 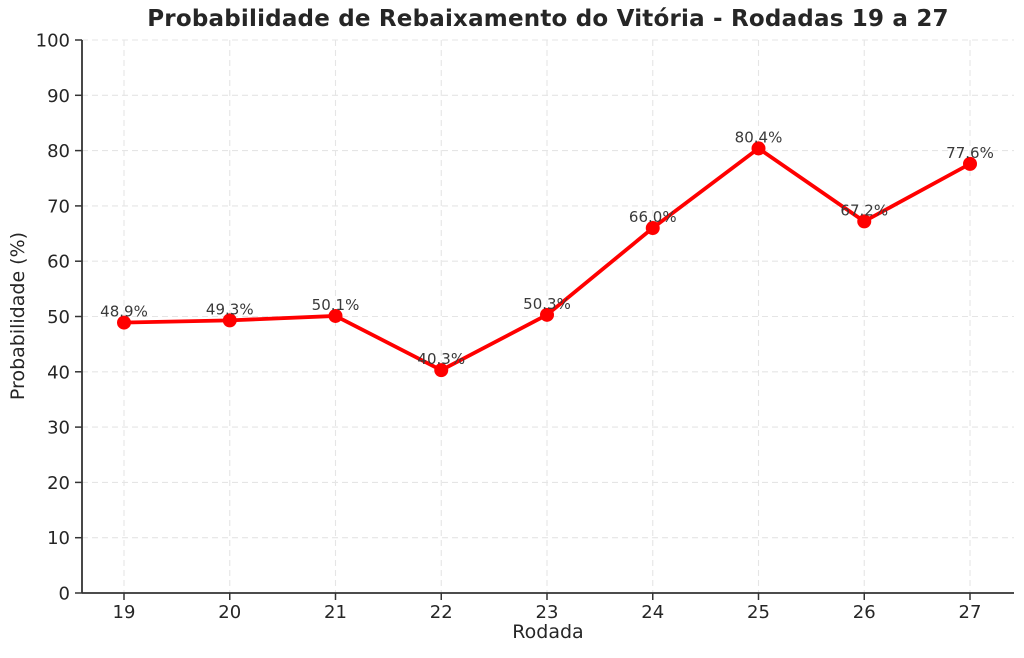 I want to click on y-tick-label: 50, so click(x=58, y=317).